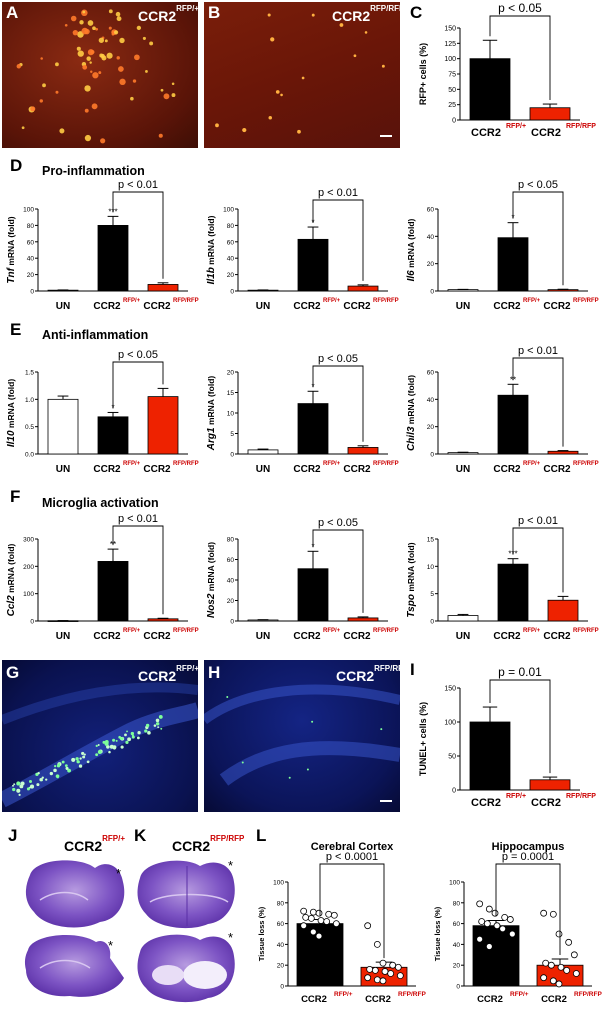 This screenshot has width=604, height=1010. Describe the element at coordinates (29, 400) in the screenshot. I see `y-tick-label: 1.0` at that location.